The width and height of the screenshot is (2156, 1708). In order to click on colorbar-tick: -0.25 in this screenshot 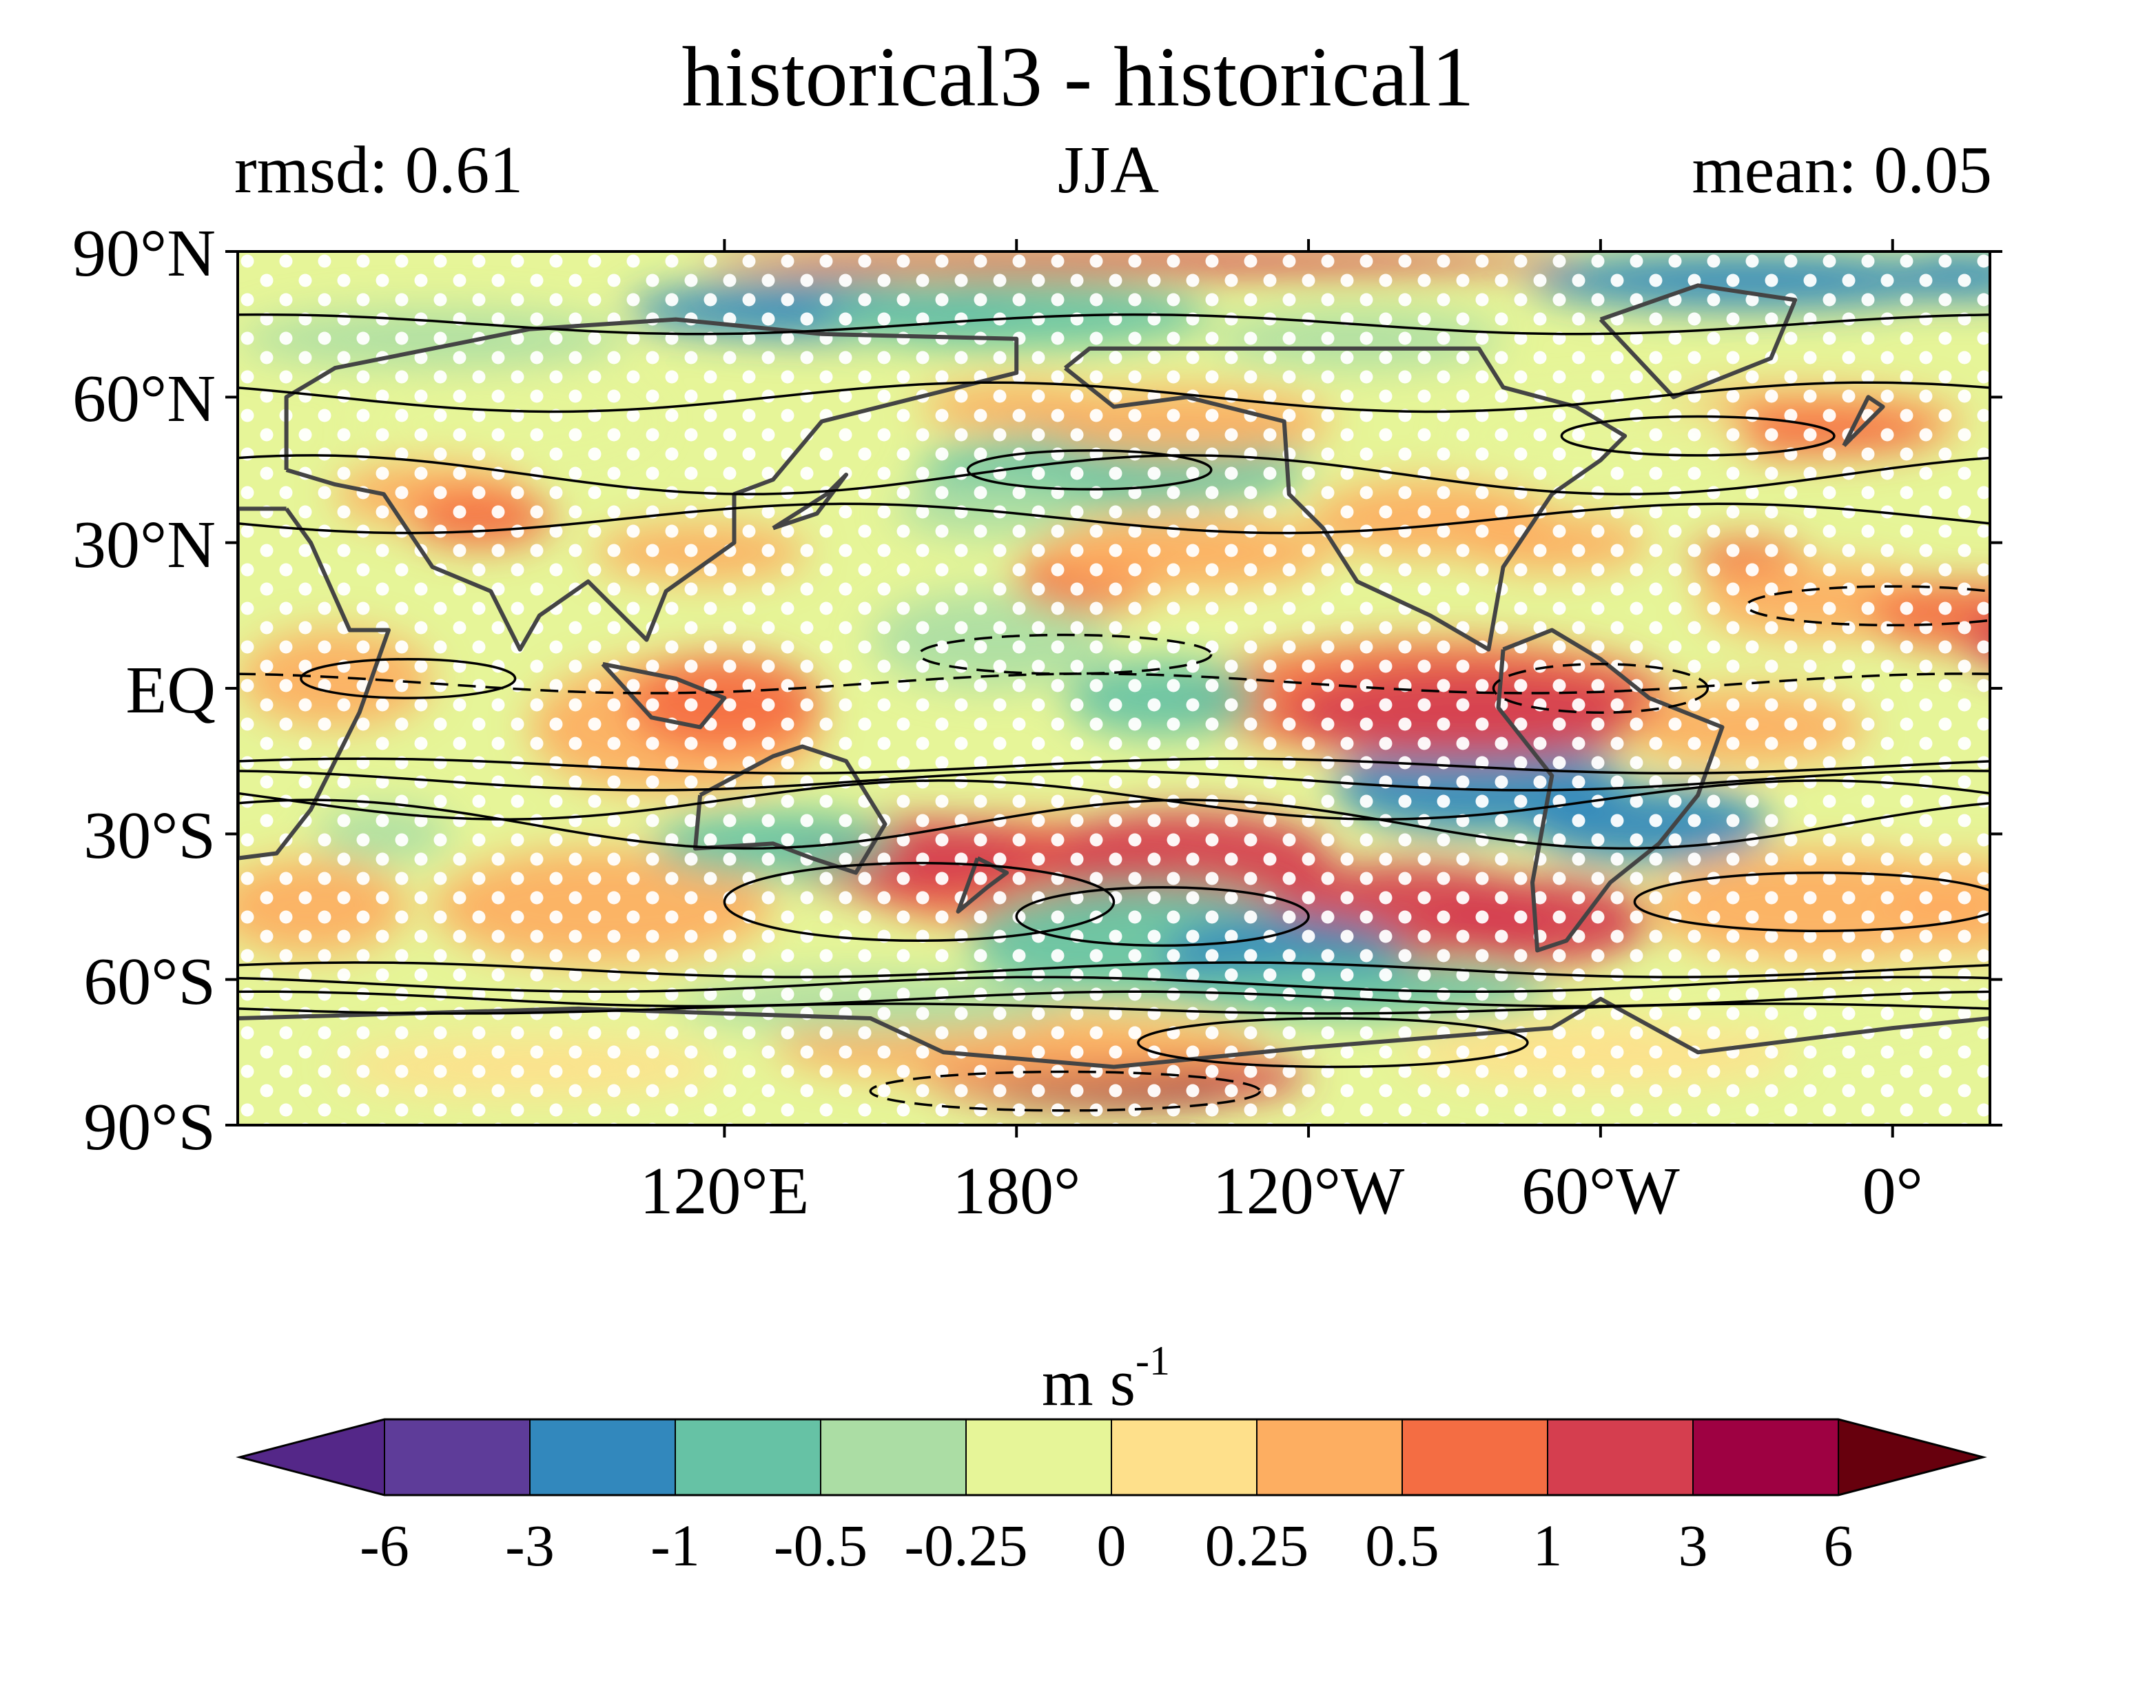, I will do `click(966, 1545)`.